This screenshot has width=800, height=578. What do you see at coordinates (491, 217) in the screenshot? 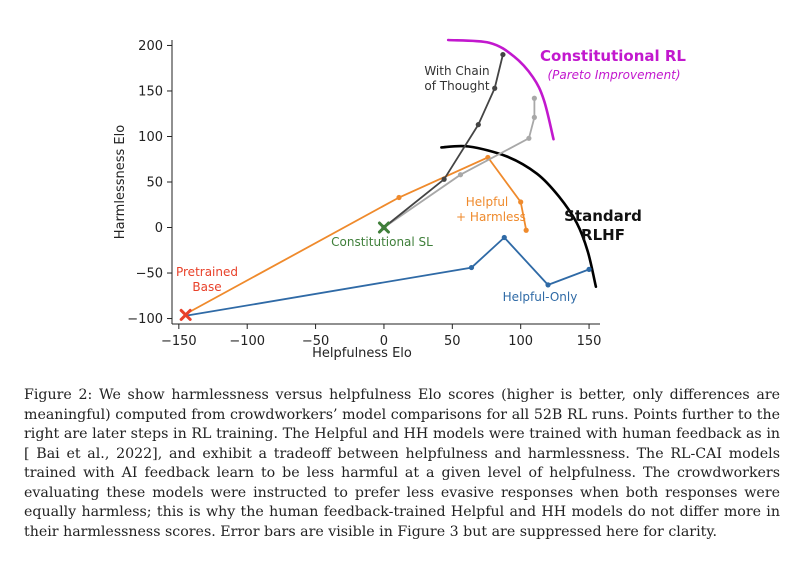
I see `annotation-helpful-harmless: + Harmless` at bounding box center [491, 217].